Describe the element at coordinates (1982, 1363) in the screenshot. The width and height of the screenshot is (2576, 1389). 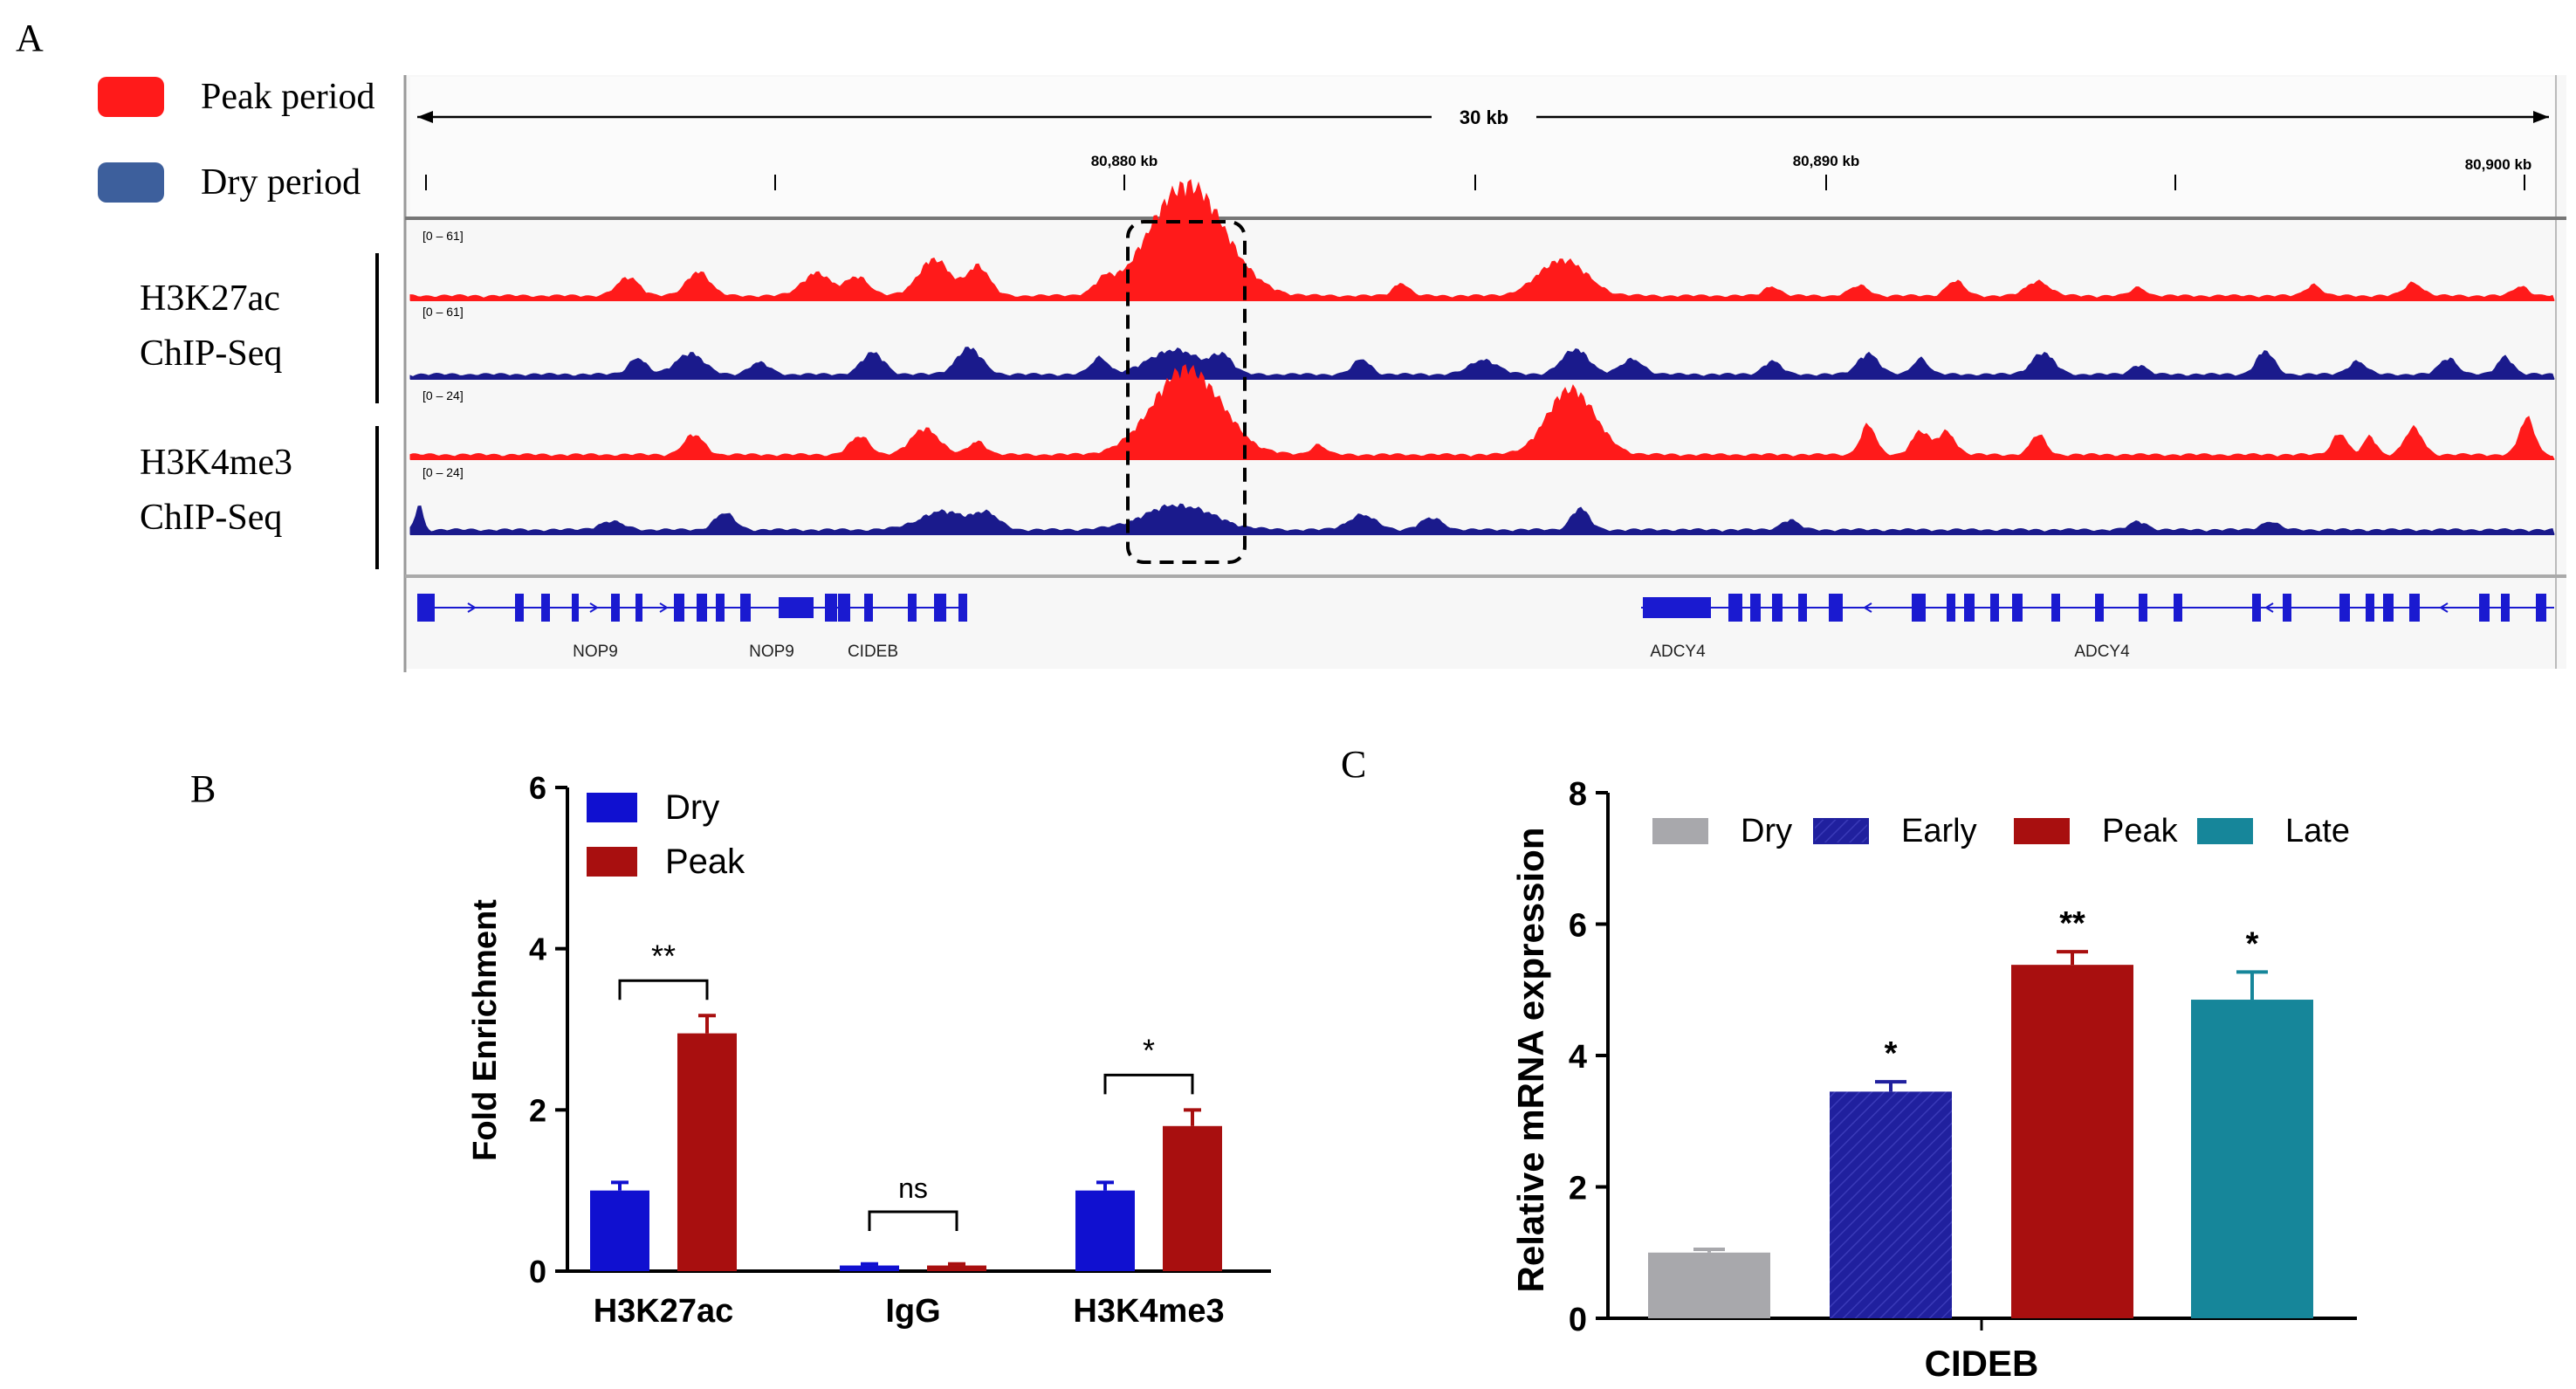
I see `c-x-category-label: CIDEB` at that location.